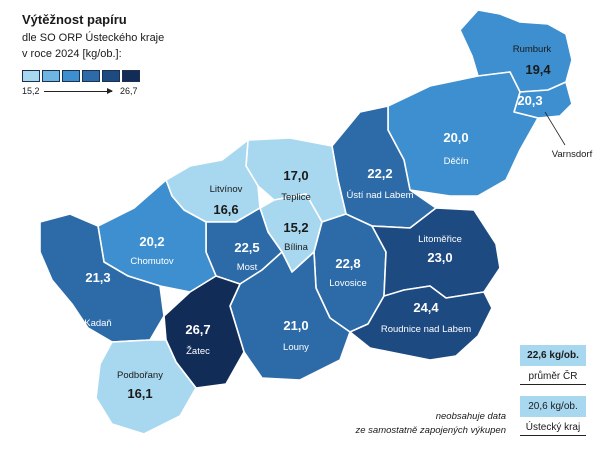 The image size is (602, 452). Describe the element at coordinates (347, 263) in the screenshot. I see `region-value-lovosice: 22,8` at that location.